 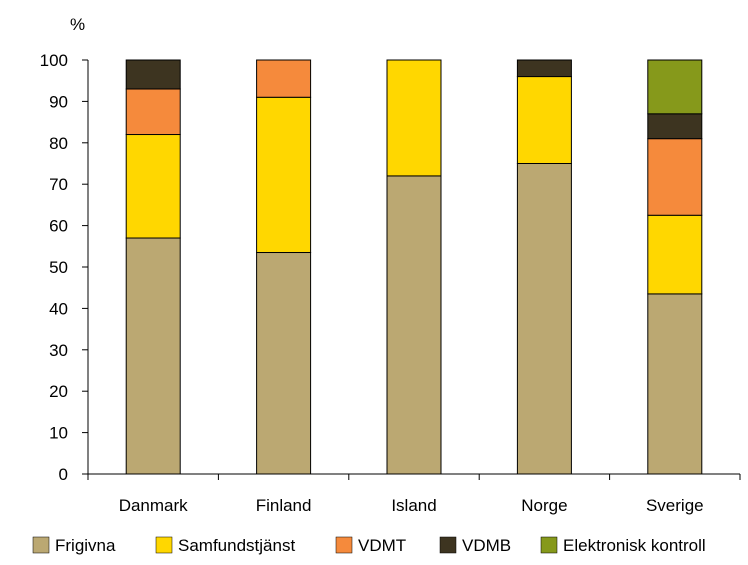 I want to click on y-unit-label: %, so click(x=77, y=24).